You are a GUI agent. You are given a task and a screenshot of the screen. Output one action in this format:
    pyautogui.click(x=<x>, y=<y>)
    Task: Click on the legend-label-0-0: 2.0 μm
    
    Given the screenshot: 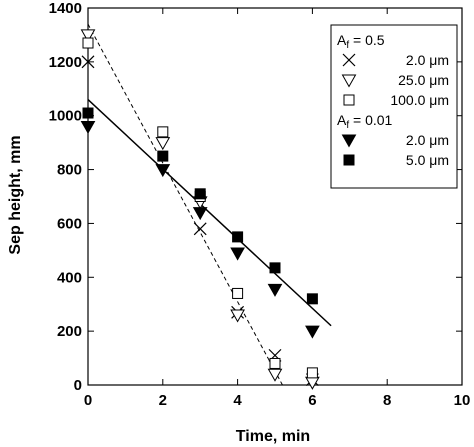 What is the action you would take?
    pyautogui.click(x=427, y=60)
    